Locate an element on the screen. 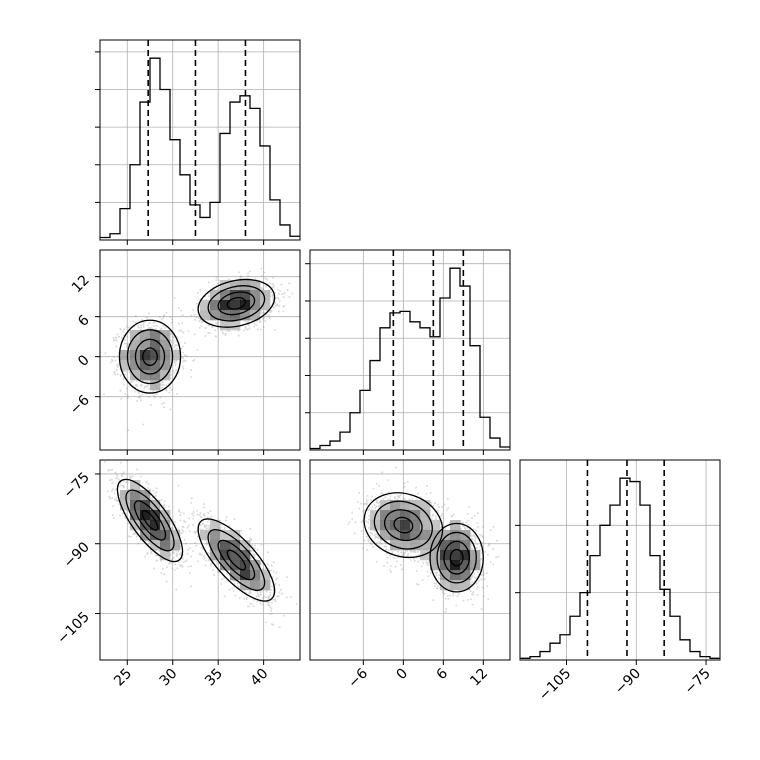 The width and height of the screenshot is (760, 760). hist-2-steps is located at coordinates (620, 568).